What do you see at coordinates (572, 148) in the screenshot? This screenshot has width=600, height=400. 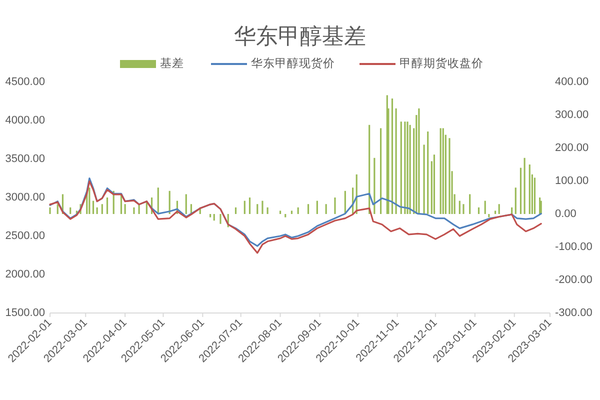 I see `y2-tick-label: 200.00` at bounding box center [572, 148].